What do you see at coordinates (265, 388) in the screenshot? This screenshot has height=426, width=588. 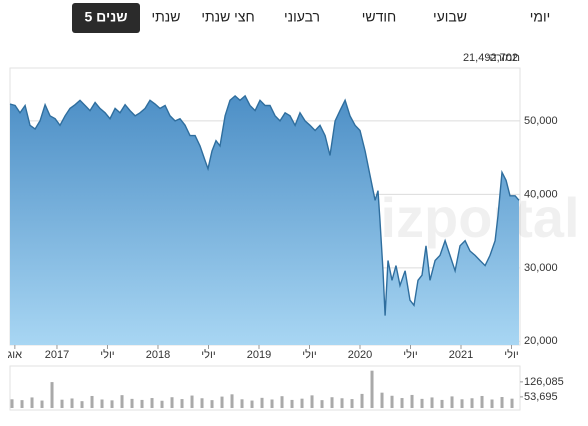 I see `volume-panel-border` at bounding box center [265, 388].